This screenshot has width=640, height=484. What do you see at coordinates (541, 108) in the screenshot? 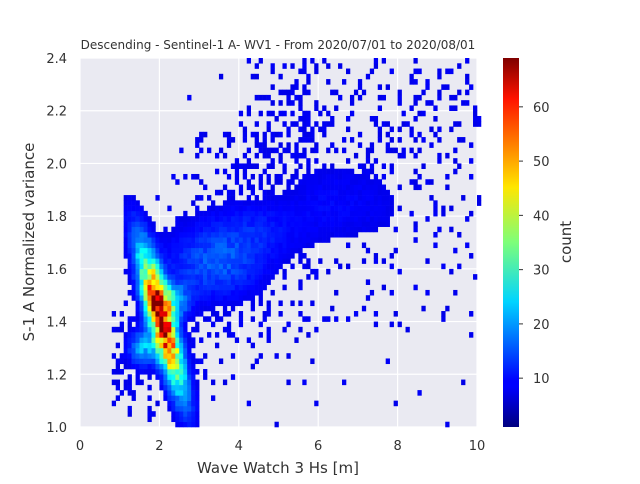
I see `colorbar-tick-label: 60` at bounding box center [541, 108].